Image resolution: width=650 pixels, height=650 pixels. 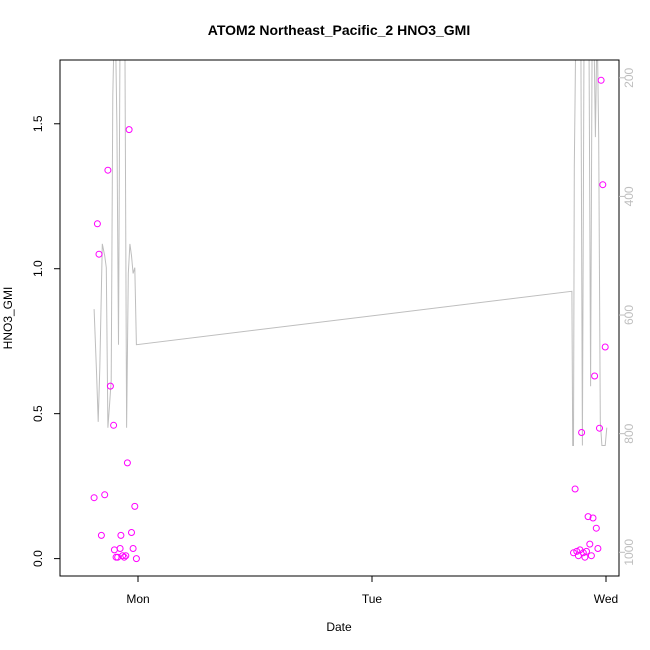 I want to click on y-tick-label: 1.5, so click(x=38, y=123).